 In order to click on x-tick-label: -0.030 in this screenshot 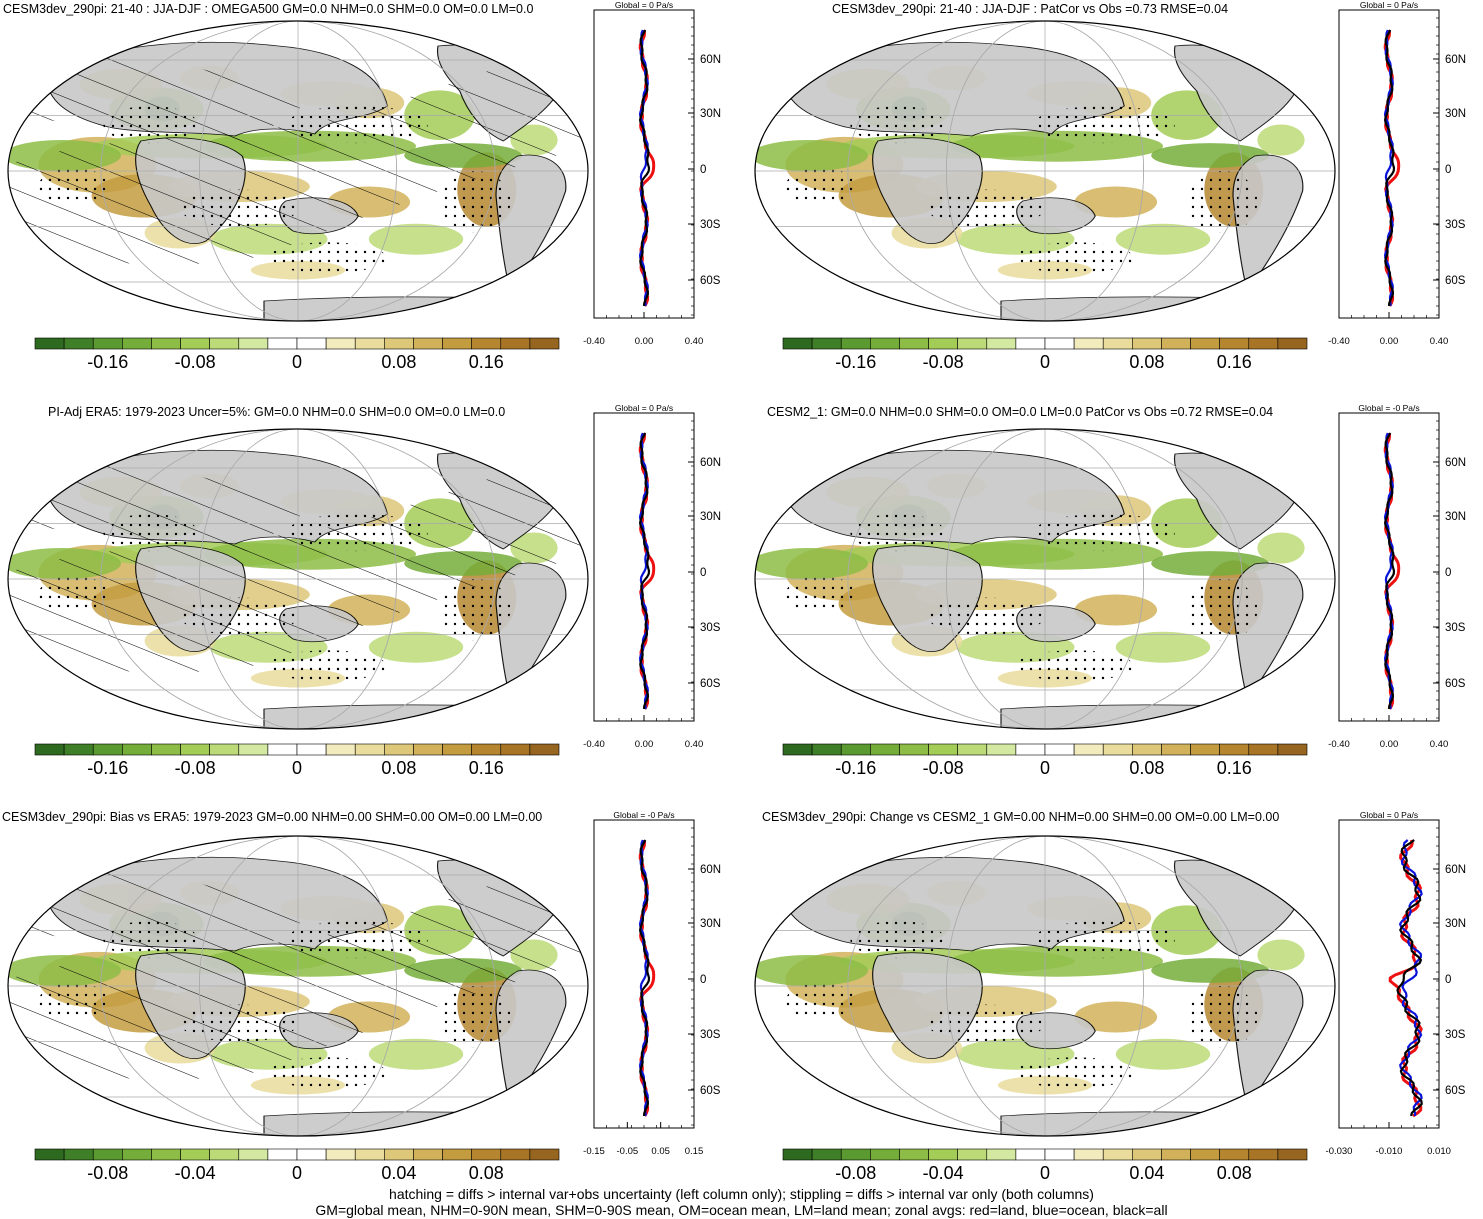, I will do `click(1339, 1151)`.